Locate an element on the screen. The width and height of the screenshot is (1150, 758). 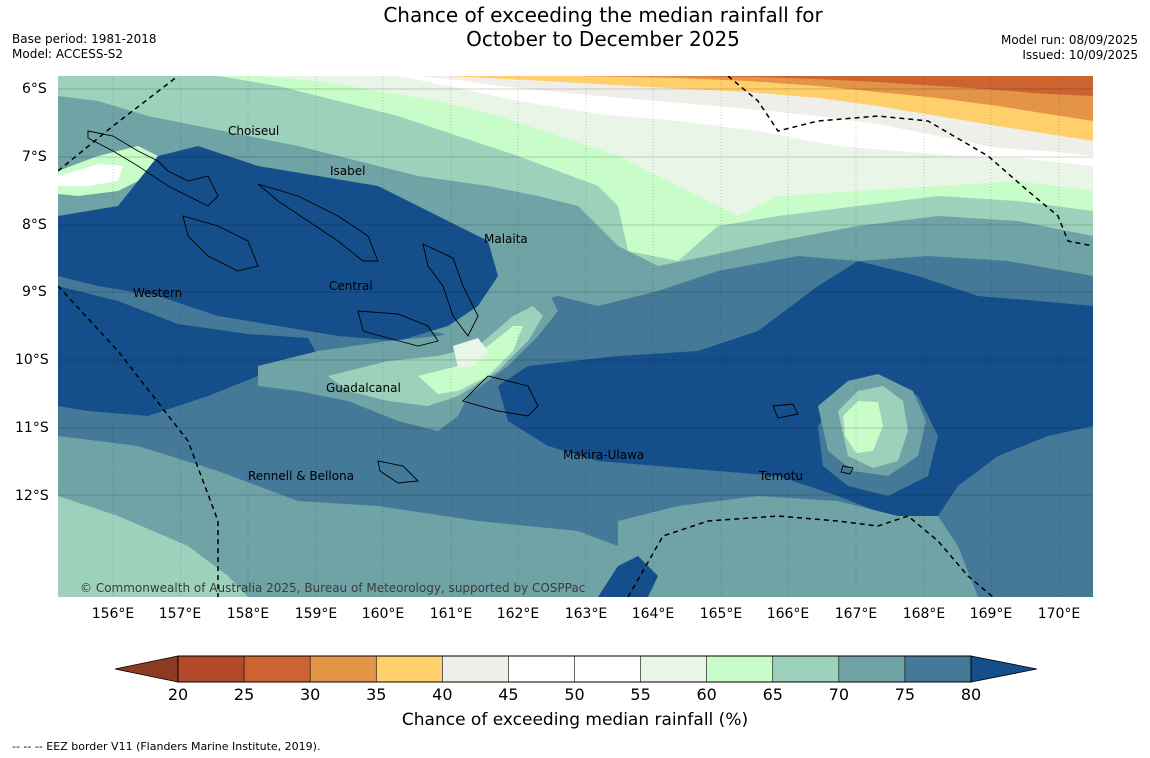
field-55-60-central is located at coordinates (470, 353).